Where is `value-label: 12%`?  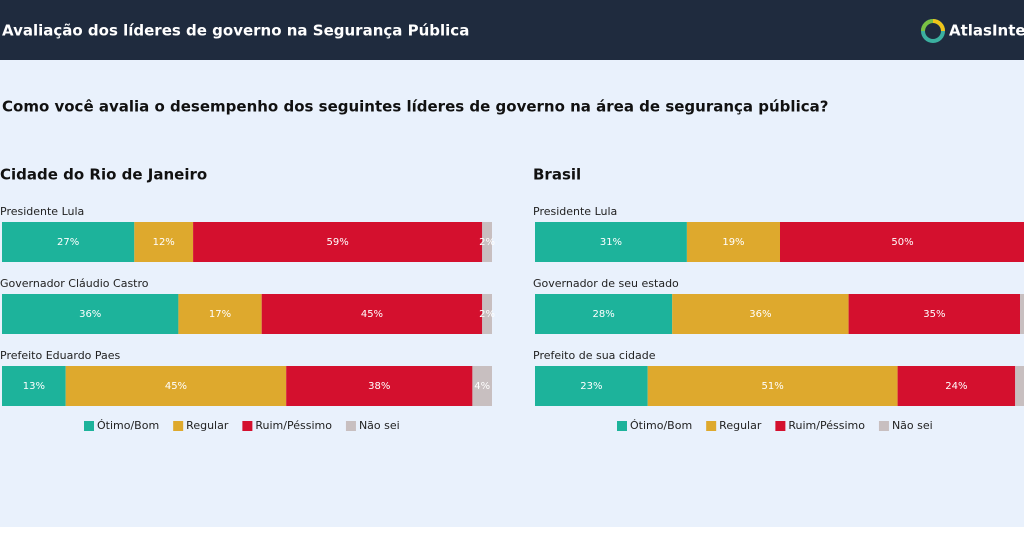 value-label: 12% is located at coordinates (164, 242).